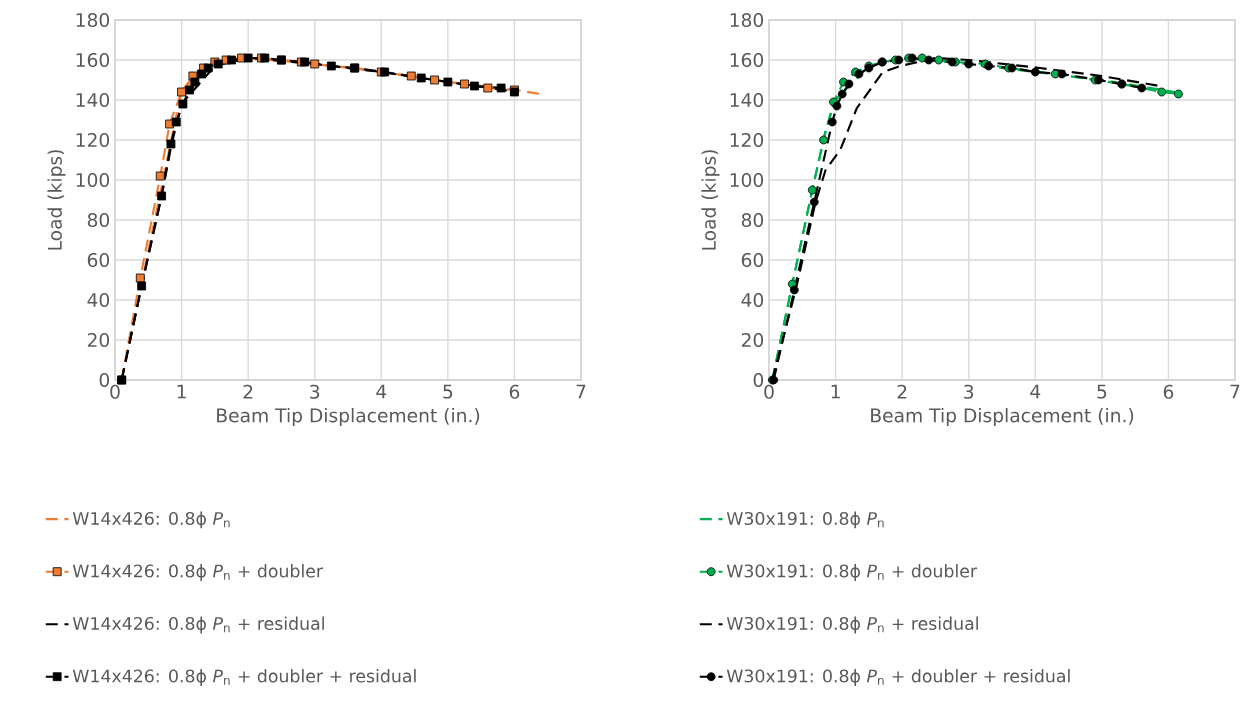 This screenshot has height=708, width=1248. I want to click on legend-label: W14x426: 0.8ϕ P$_{n}$ + doubler + residual, so click(244, 677).